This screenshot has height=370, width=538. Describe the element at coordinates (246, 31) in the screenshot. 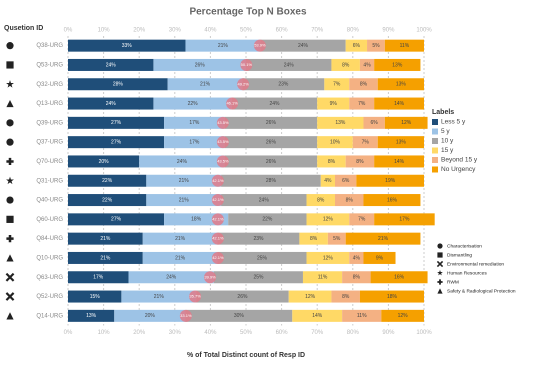

I see `x-tick-label-top: 50%` at that location.